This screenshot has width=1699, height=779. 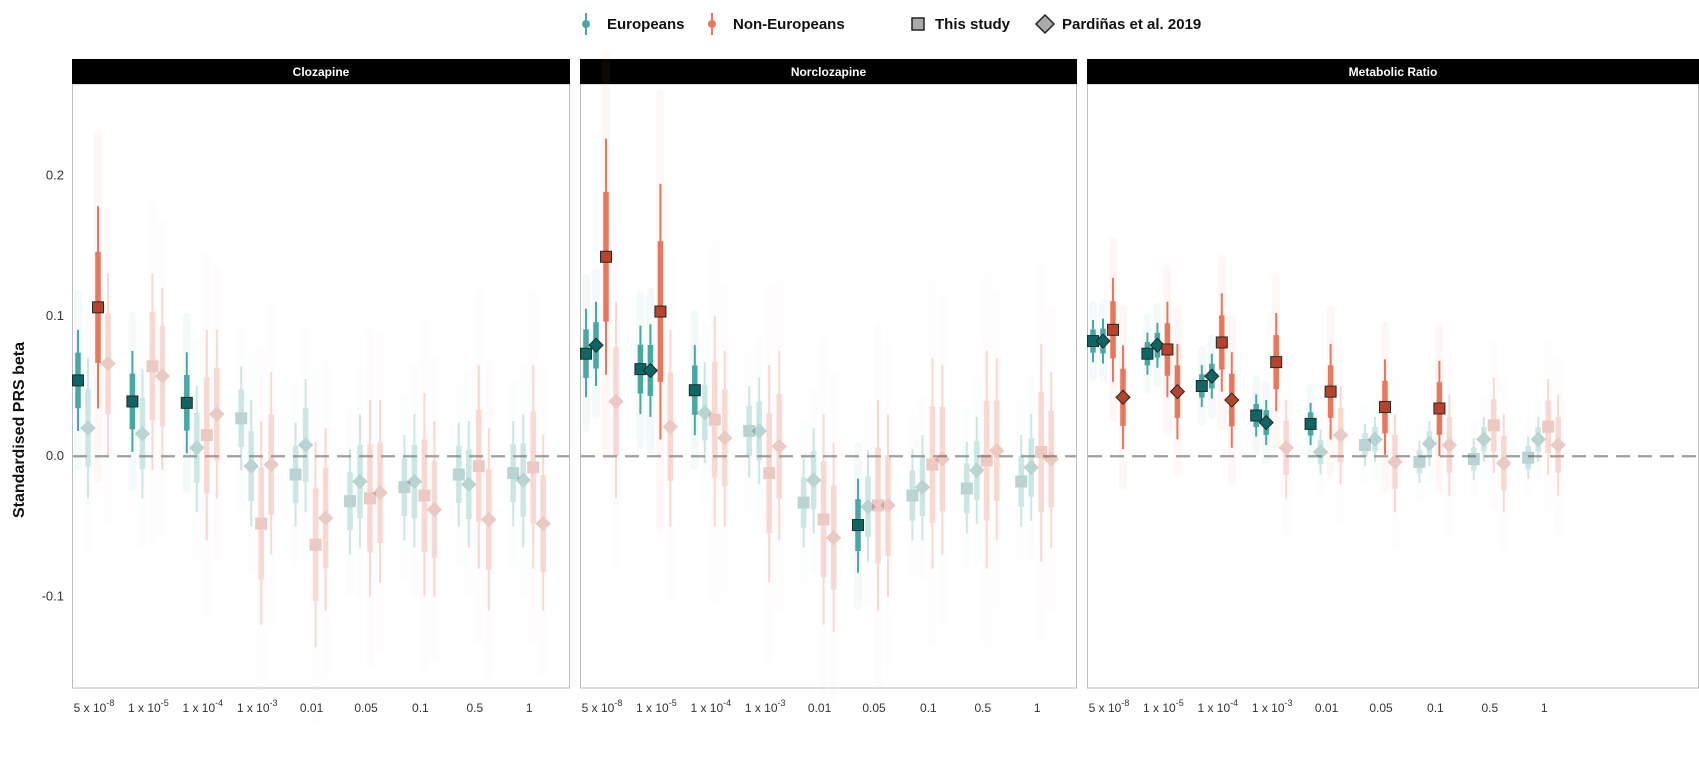 I want to click on facet-strip, so click(x=828, y=71).